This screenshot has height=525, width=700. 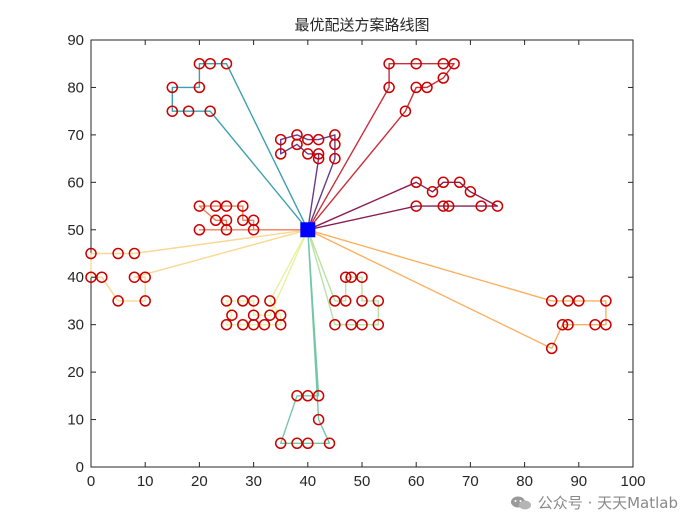 What do you see at coordinates (199, 481) in the screenshot?
I see `x-tick-label-2: 20` at bounding box center [199, 481].